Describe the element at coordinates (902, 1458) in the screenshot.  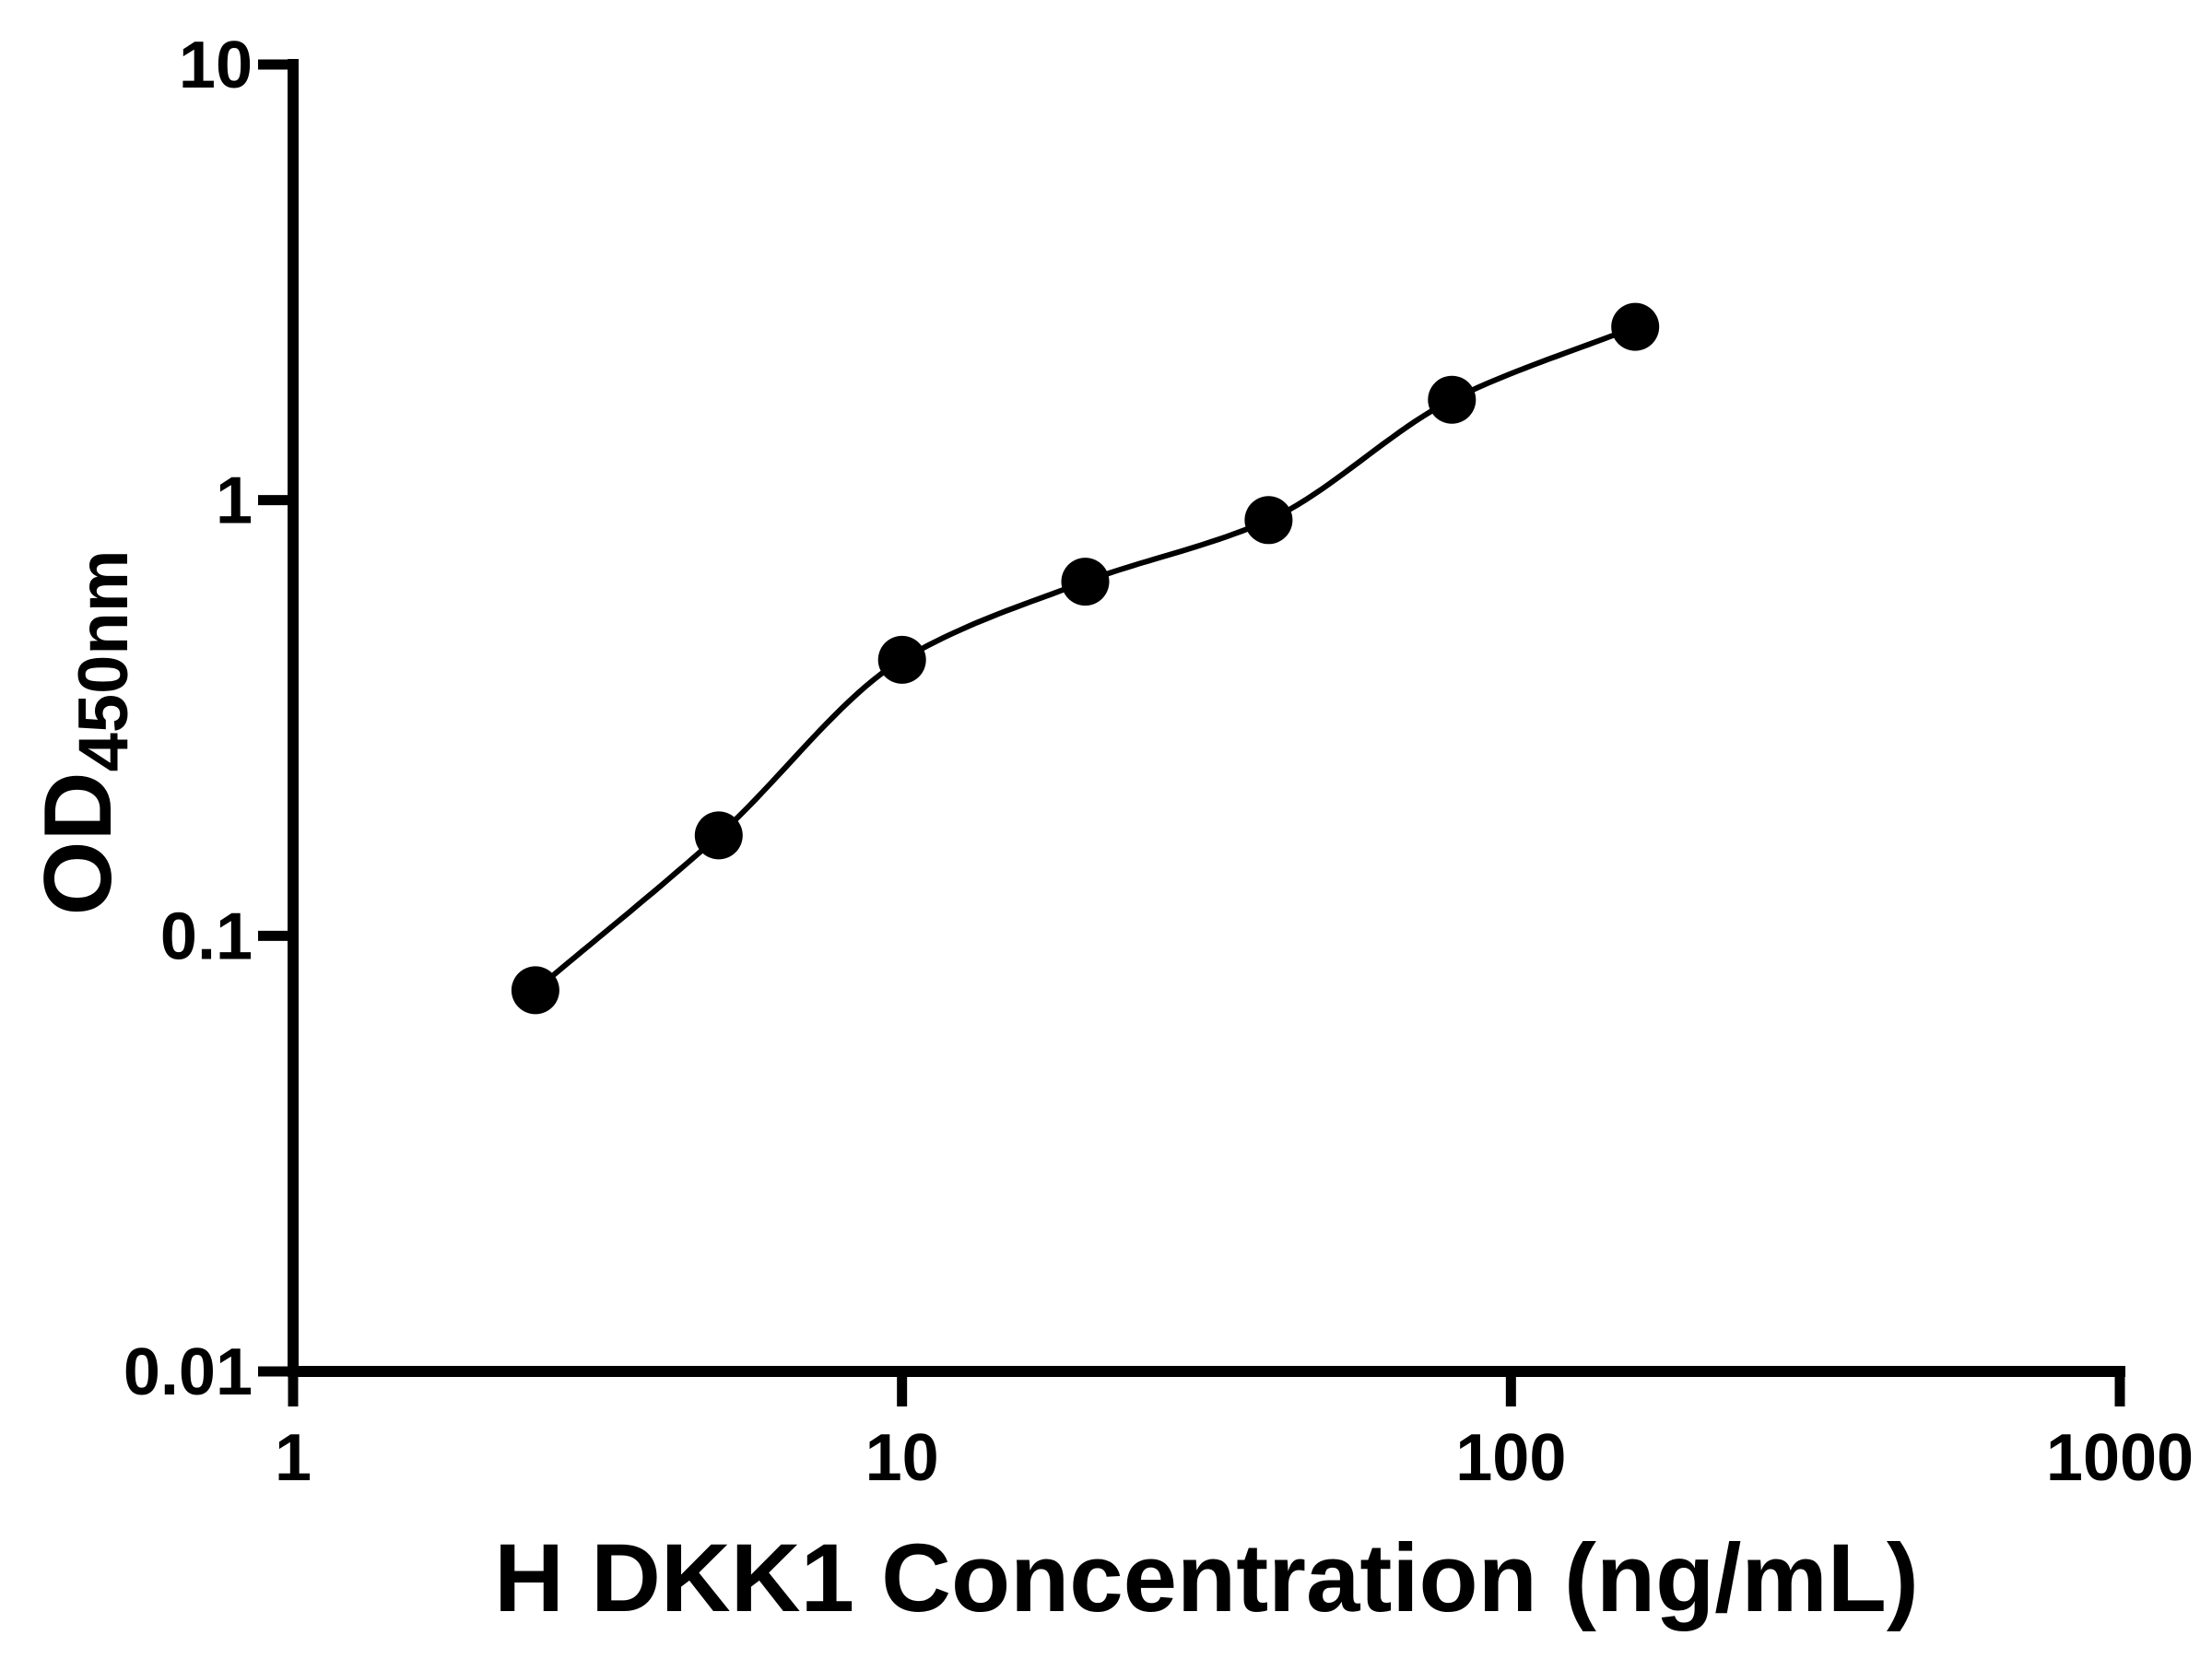
I see `x-tick-label: 10` at that location.